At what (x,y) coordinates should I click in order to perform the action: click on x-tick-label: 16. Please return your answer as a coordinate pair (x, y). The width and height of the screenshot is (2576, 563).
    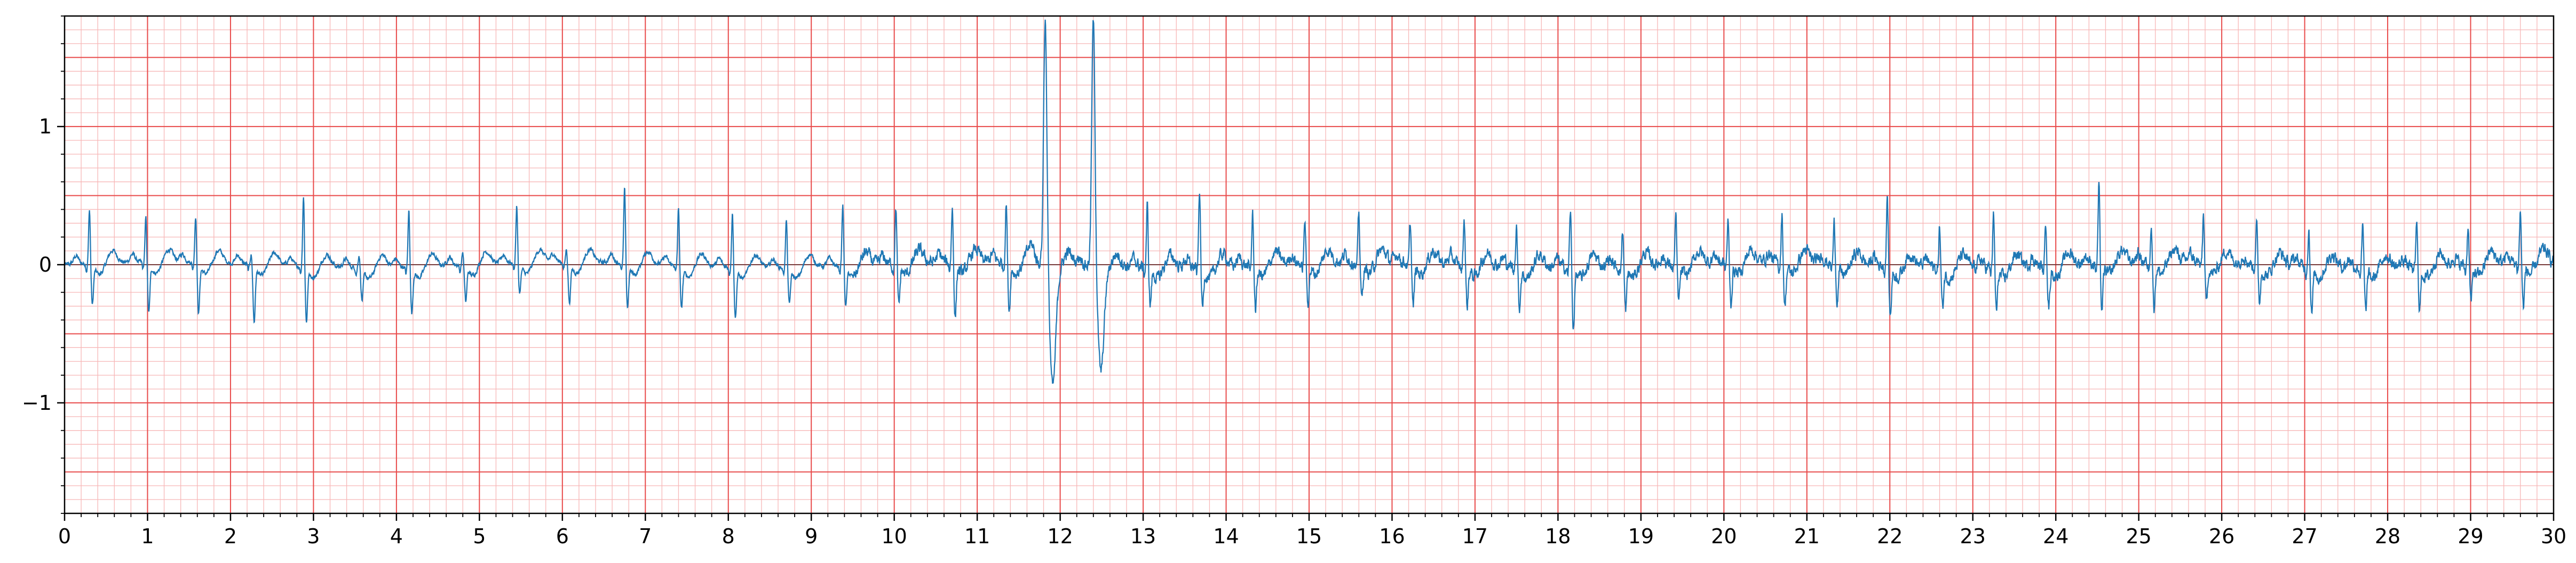
    Looking at the image, I should click on (1392, 536).